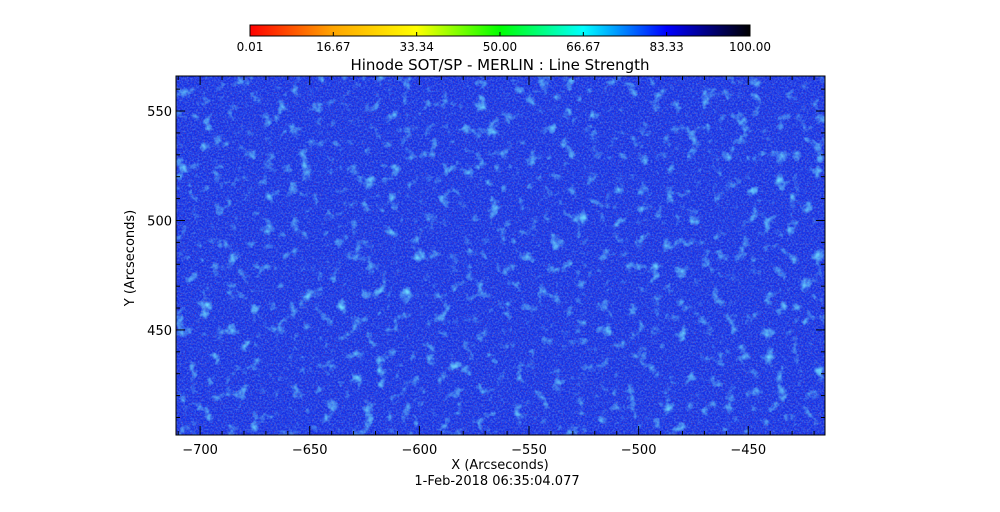  I want to click on colorbar-tick-label: 50.00, so click(500, 47).